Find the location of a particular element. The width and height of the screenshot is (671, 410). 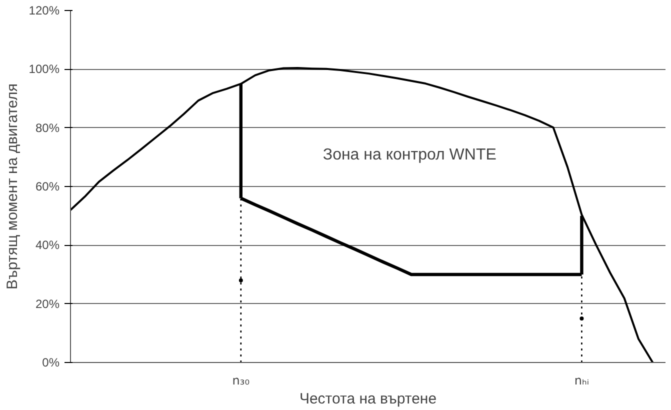

annotation: Зона на контрол WNTE is located at coordinates (409, 155).